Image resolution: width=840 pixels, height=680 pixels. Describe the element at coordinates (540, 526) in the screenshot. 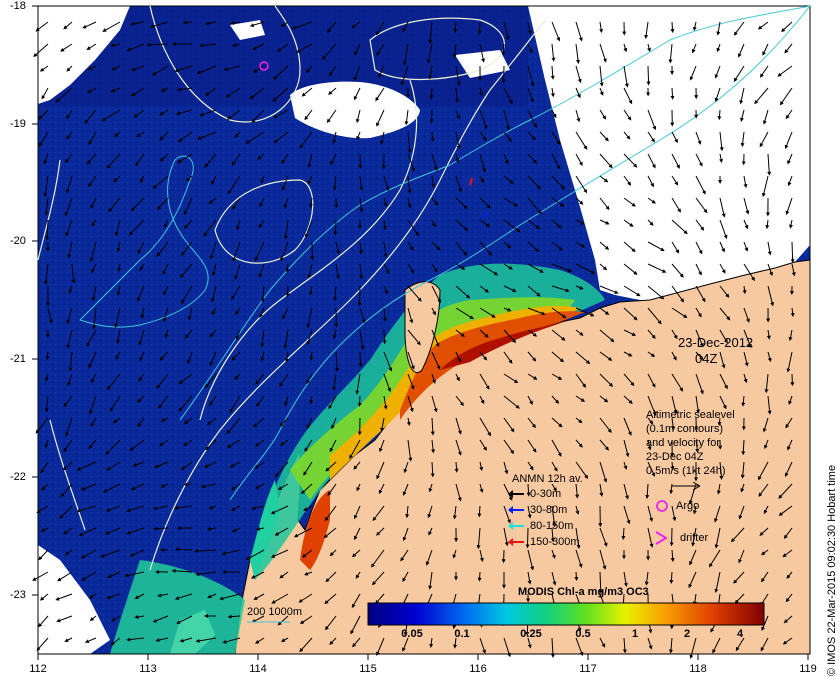

I see `anmn-legend-item: 80-150m` at that location.